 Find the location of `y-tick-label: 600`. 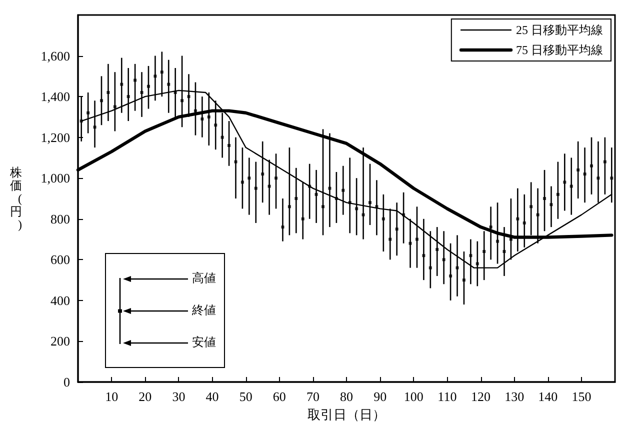

y-tick-label: 600 is located at coordinates (60, 260).